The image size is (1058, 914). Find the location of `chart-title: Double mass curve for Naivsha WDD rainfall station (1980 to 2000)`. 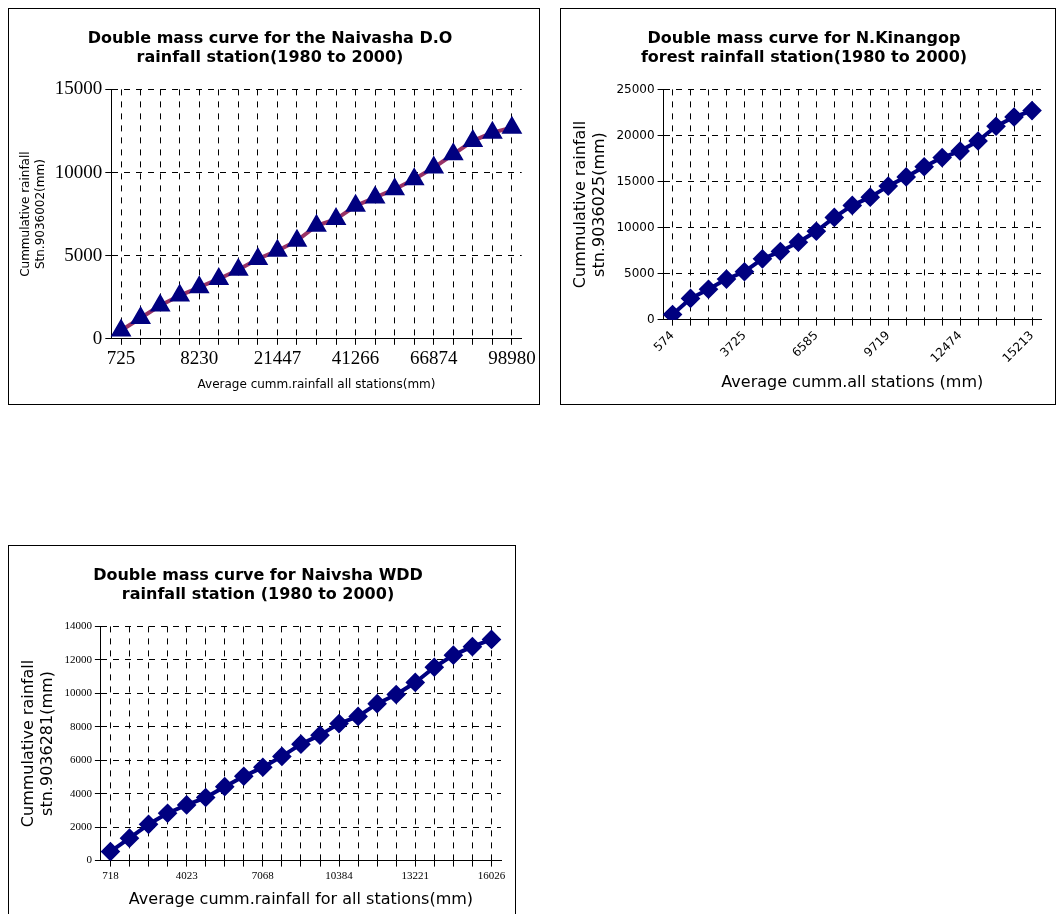

chart-title: Double mass curve for Naivsha WDD rainfall station (1980 to 2000) is located at coordinates (258, 583).